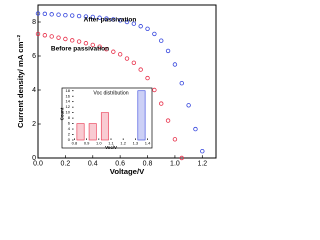  Describe the element at coordinates (68, 90) in the screenshot. I see `y-tick-label: 18` at that location.